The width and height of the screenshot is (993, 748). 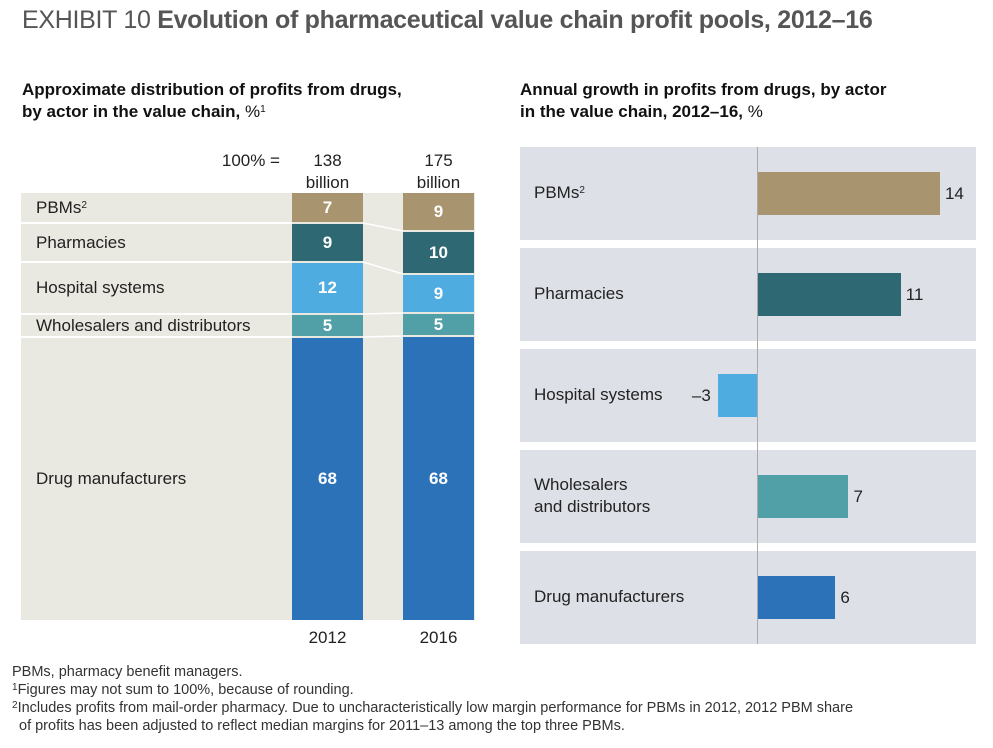 I want to click on bar-segment-wholesalers-and-distributors-2016: 5, so click(x=438, y=324).